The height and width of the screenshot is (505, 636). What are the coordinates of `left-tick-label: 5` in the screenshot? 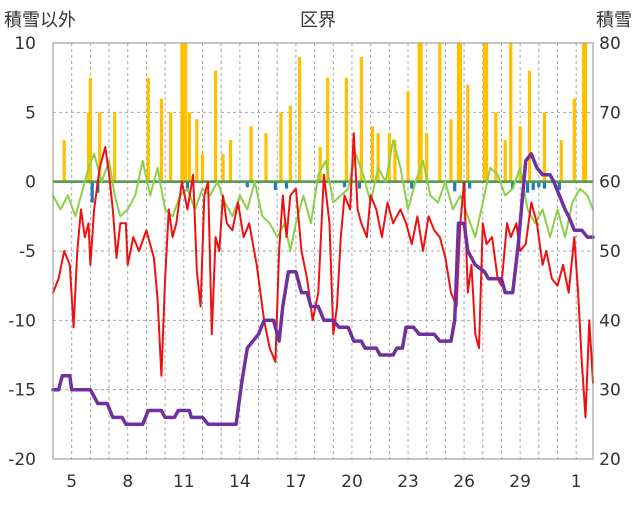 It's located at (30, 113).